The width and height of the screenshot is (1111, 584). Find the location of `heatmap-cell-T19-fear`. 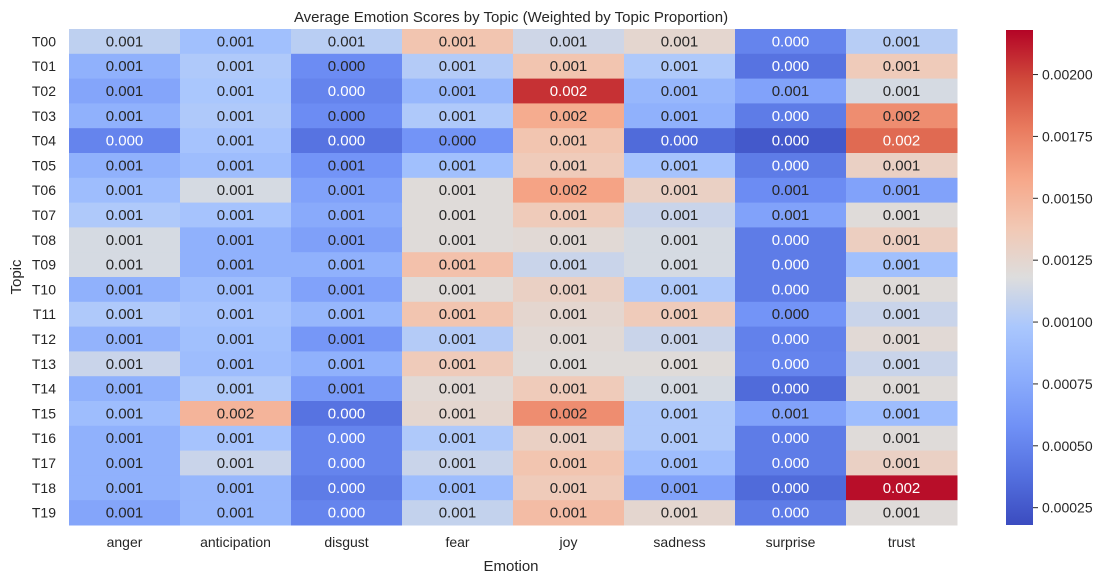

heatmap-cell-T19-fear is located at coordinates (458, 513).